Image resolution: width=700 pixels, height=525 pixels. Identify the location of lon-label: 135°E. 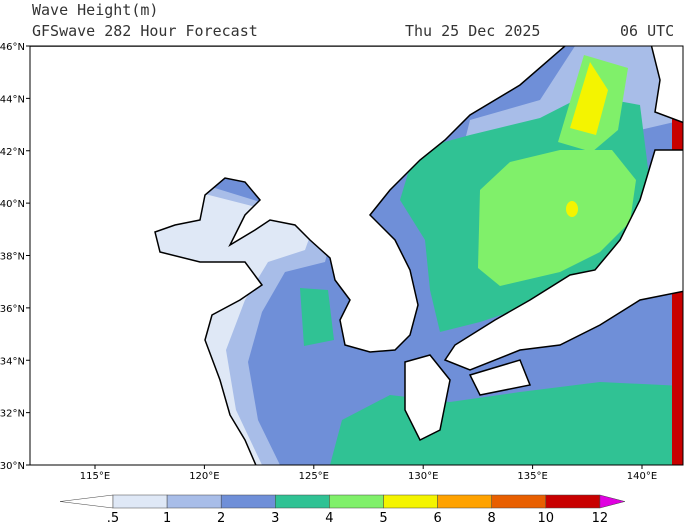
(532, 476).